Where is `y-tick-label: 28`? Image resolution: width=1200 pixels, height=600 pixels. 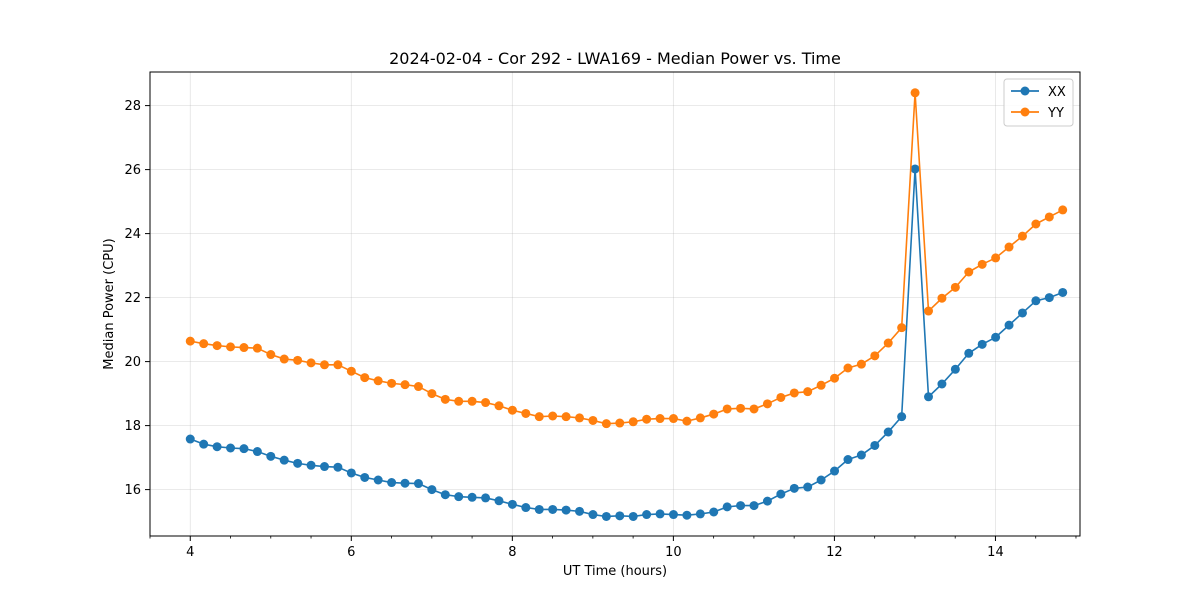
y-tick-label: 28 is located at coordinates (132, 106).